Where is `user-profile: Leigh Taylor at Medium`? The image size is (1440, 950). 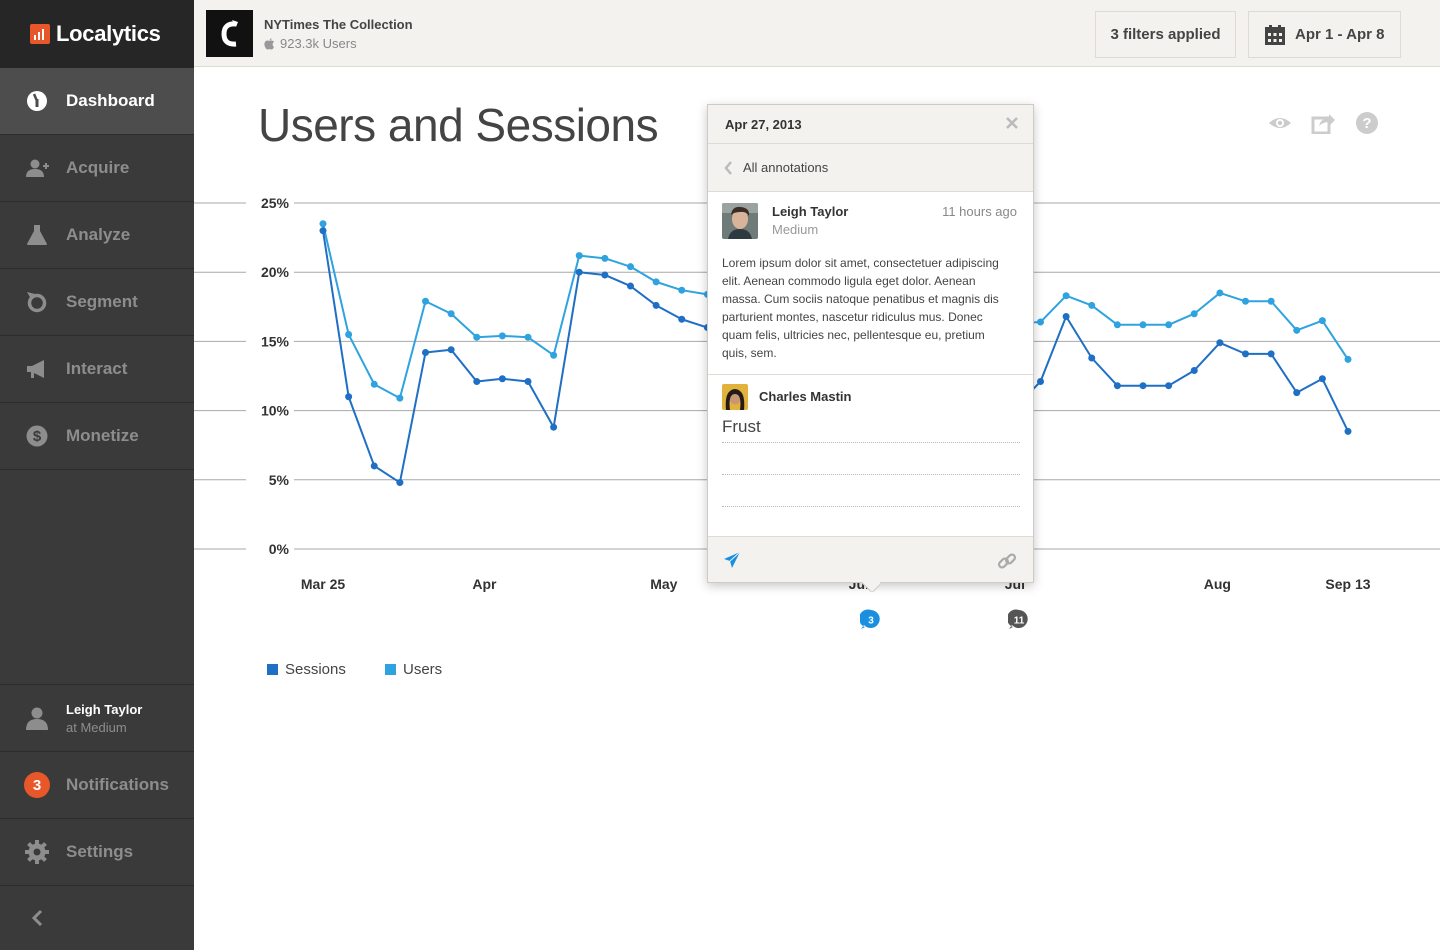 user-profile: Leigh Taylor at Medium is located at coordinates (97, 717).